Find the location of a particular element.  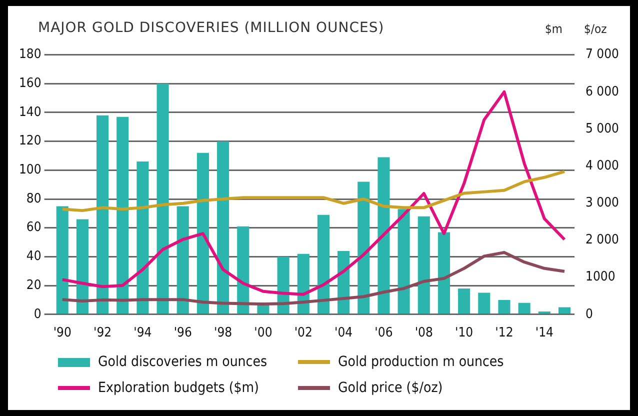

y2-tick-label: 3 000 is located at coordinates (603, 203).